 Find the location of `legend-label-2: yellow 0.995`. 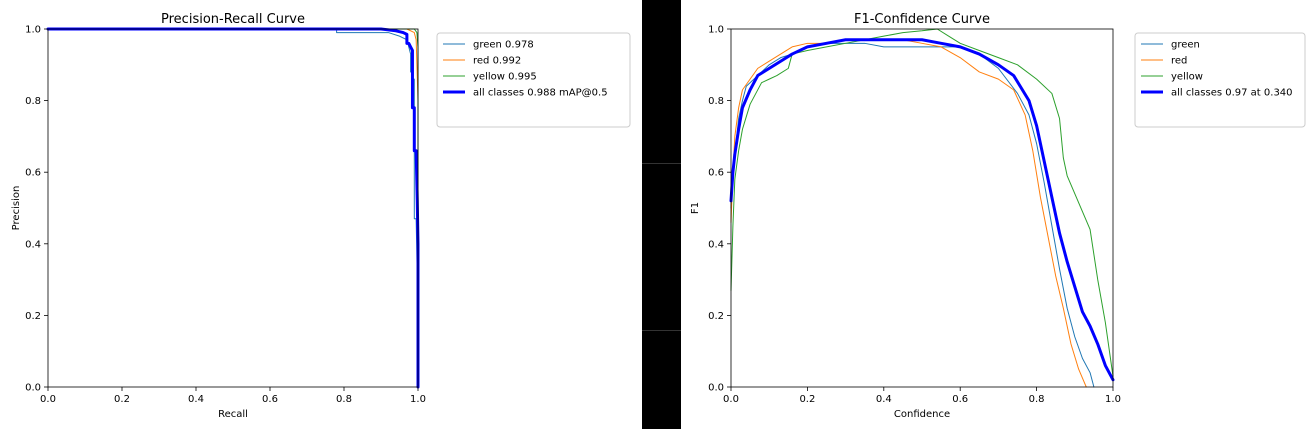

legend-label-2: yellow 0.995 is located at coordinates (505, 77).